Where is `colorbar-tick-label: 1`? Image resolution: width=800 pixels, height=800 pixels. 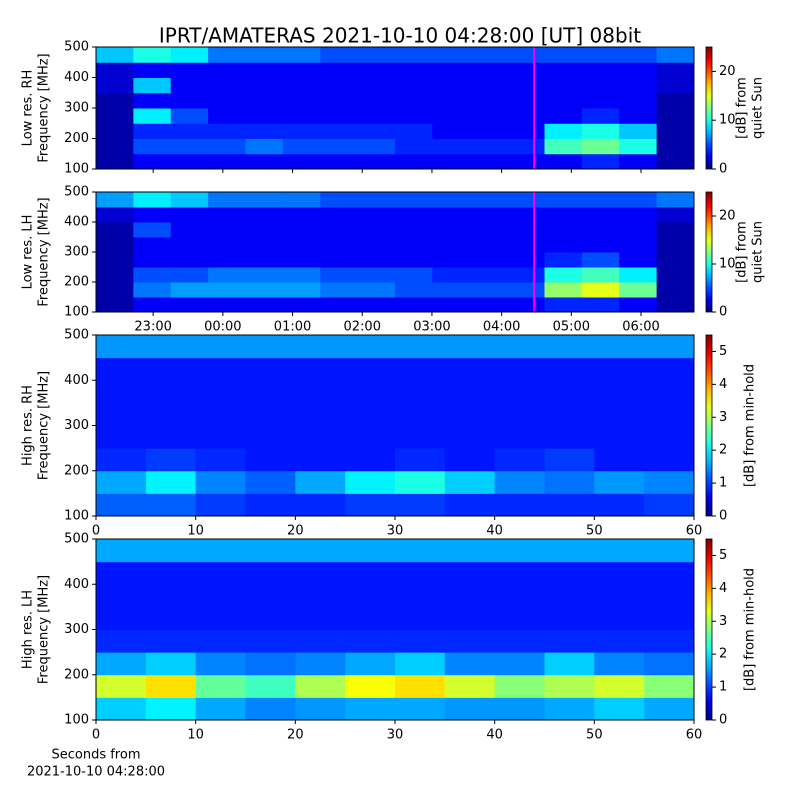
colorbar-tick-label: 1 is located at coordinates (723, 687).